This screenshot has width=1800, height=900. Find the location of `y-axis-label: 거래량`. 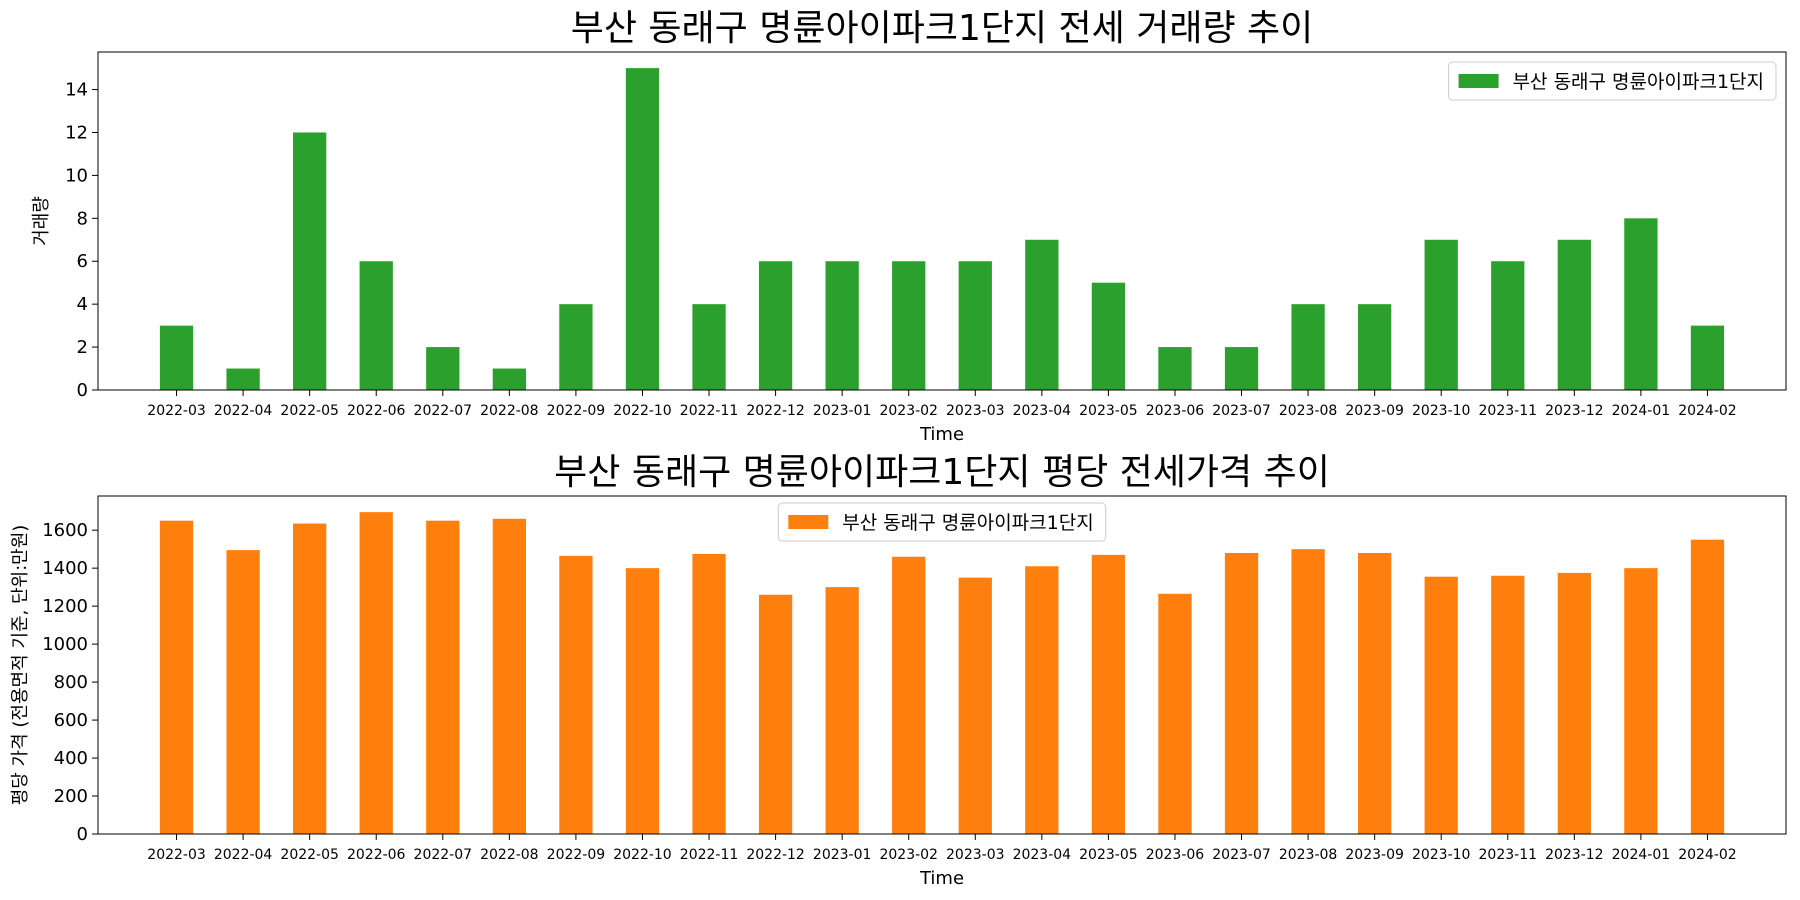

y-axis-label: 거래량 is located at coordinates (41, 221).